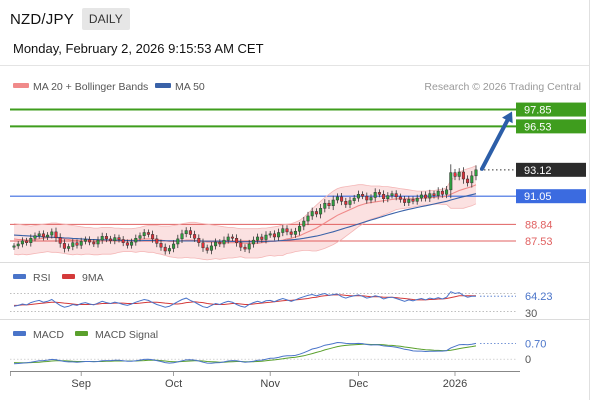 This screenshot has width=590, height=400. What do you see at coordinates (502, 87) in the screenshot?
I see `research-credit: Research © 2026 Trading Central` at bounding box center [502, 87].